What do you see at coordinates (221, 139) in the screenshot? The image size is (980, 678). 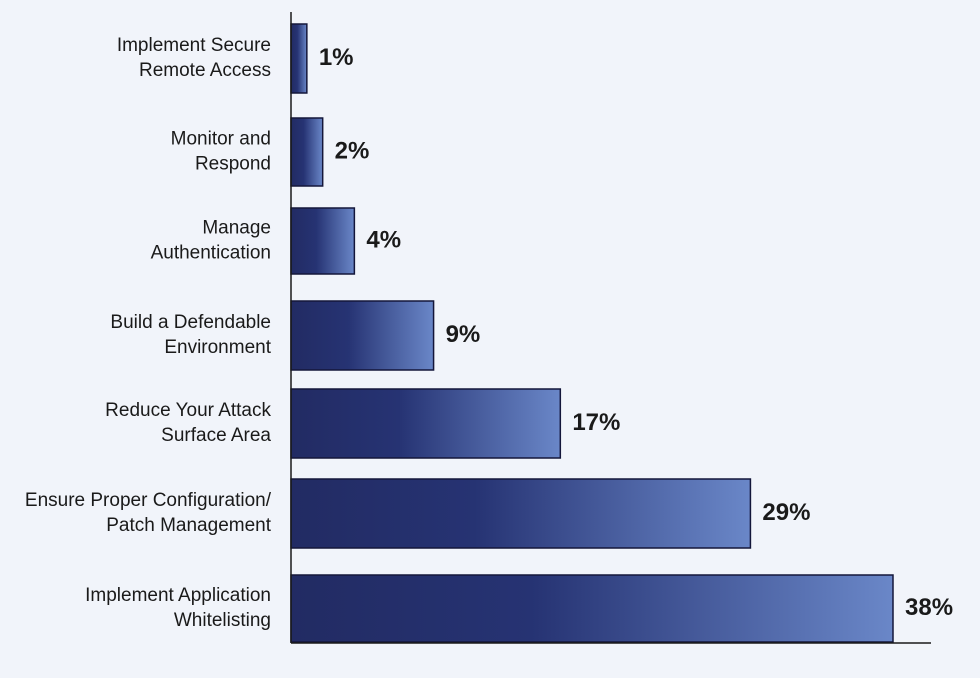 I see `category-label-line: Monitor and` at bounding box center [221, 139].